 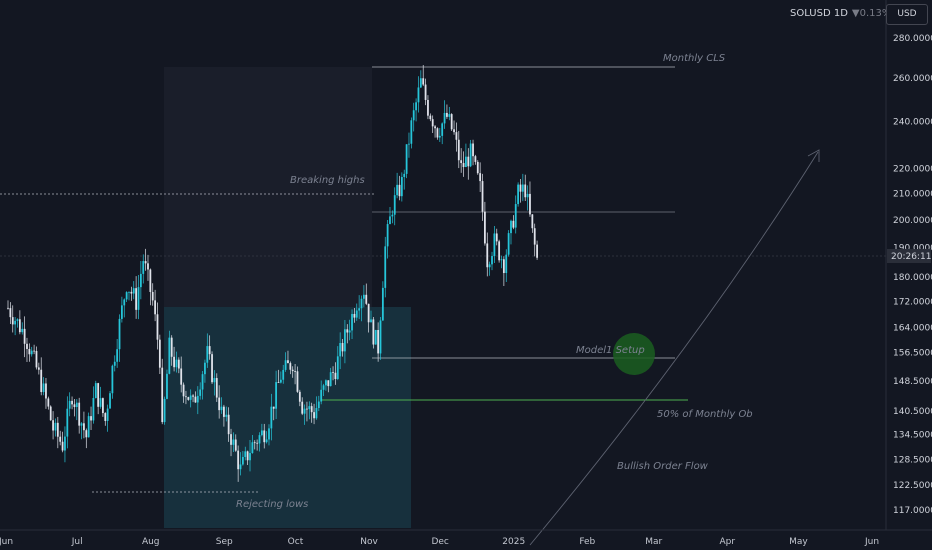 I want to click on y-tick-label: 140.5000, so click(x=912, y=412).